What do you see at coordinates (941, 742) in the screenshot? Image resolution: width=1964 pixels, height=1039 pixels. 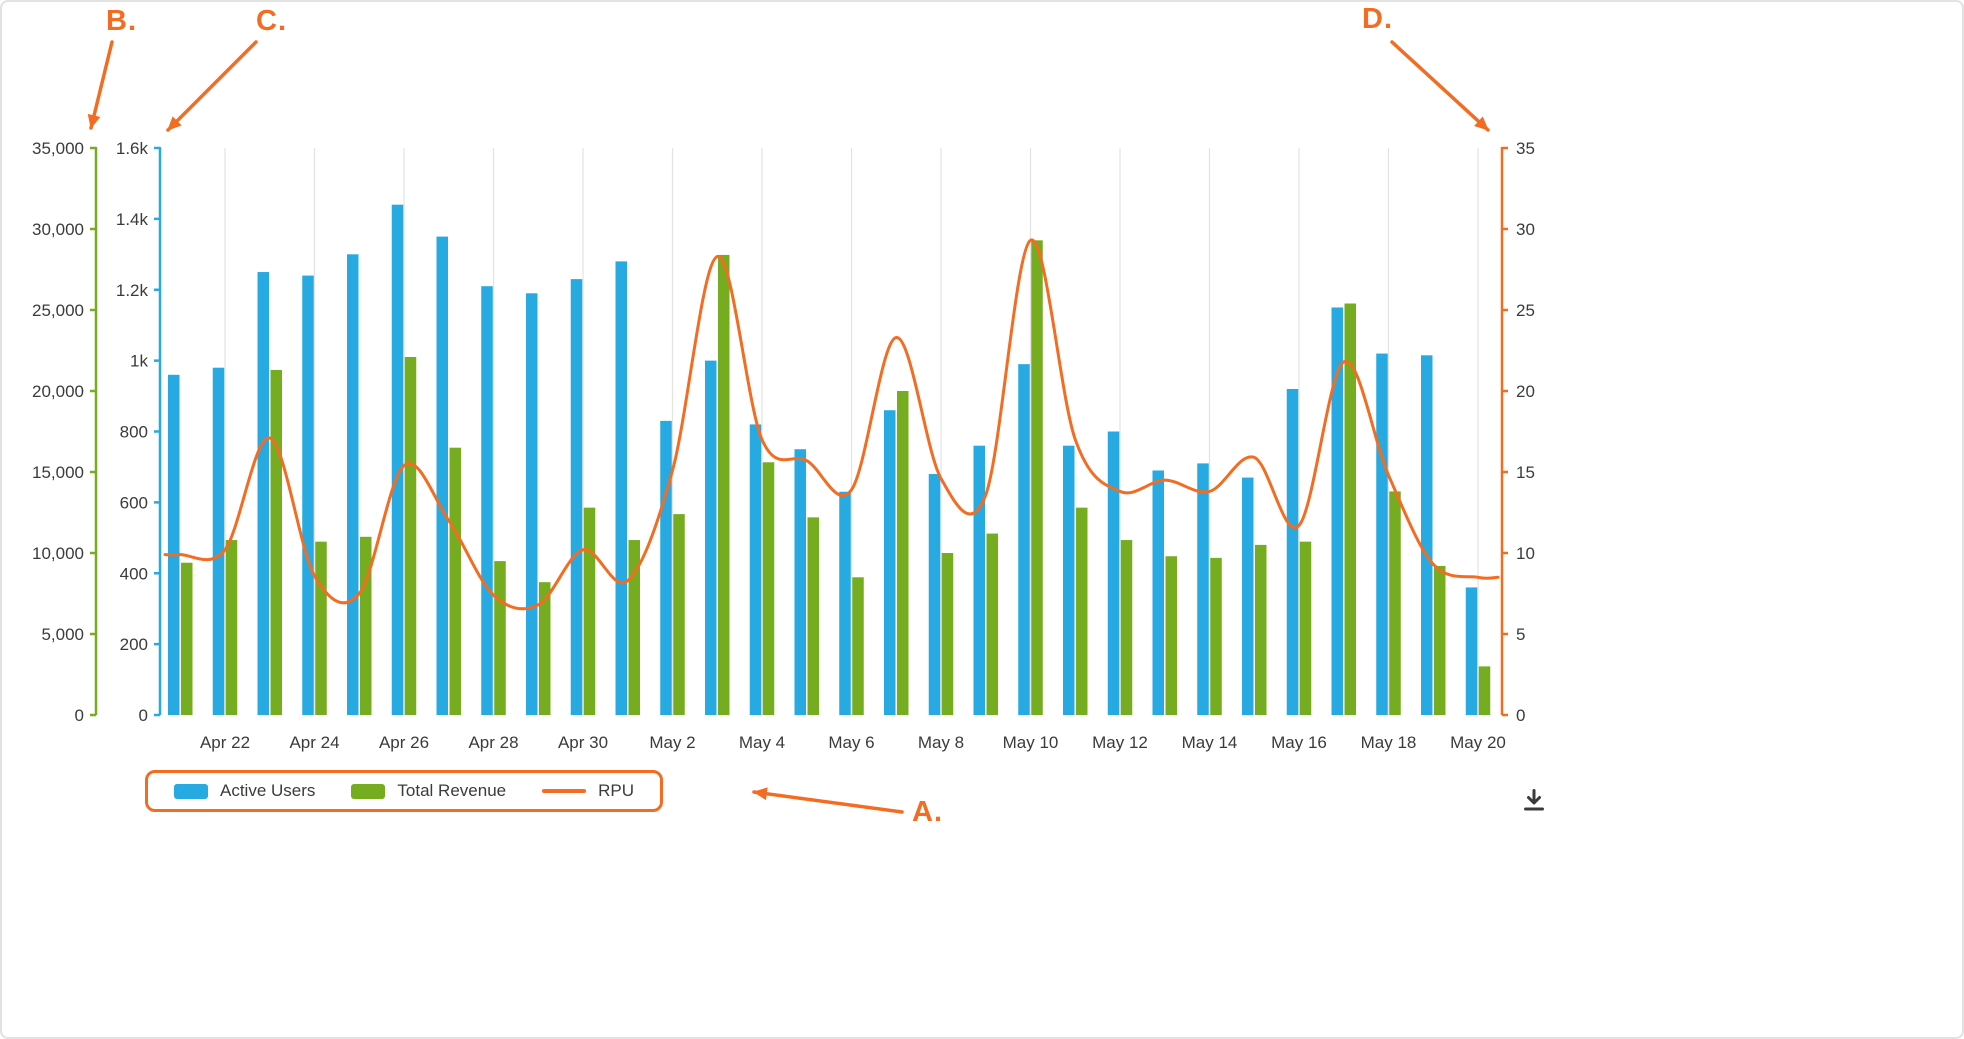 I see `x-axis-tick-label: May 8` at bounding box center [941, 742].